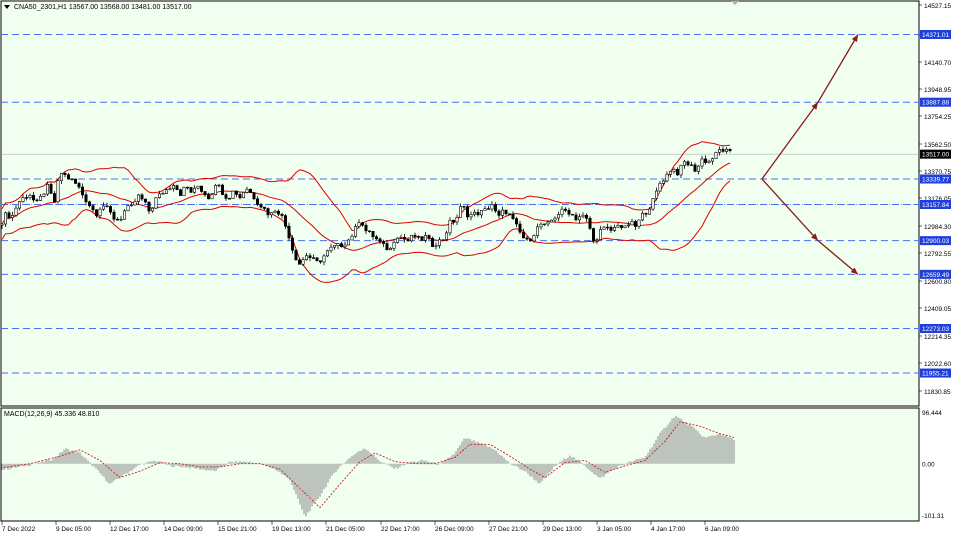 This screenshot has width=955, height=540. What do you see at coordinates (935, 275) in the screenshot?
I see `level-price-label: 12659.49` at bounding box center [935, 275].